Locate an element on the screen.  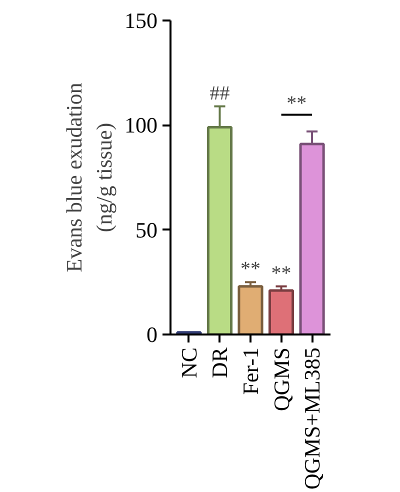
x-tick-label: Fer-1 is located at coordinates (250, 371).